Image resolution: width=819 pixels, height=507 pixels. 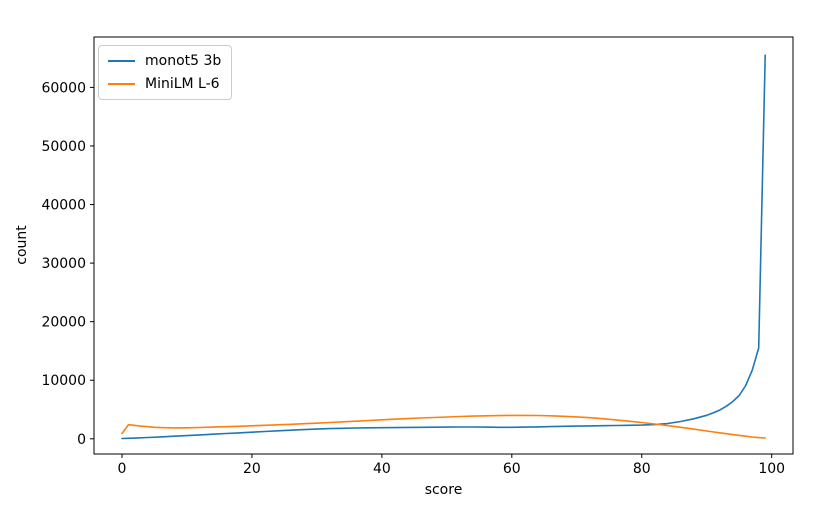 I want to click on y-tick-label: 10000, so click(x=63, y=381).